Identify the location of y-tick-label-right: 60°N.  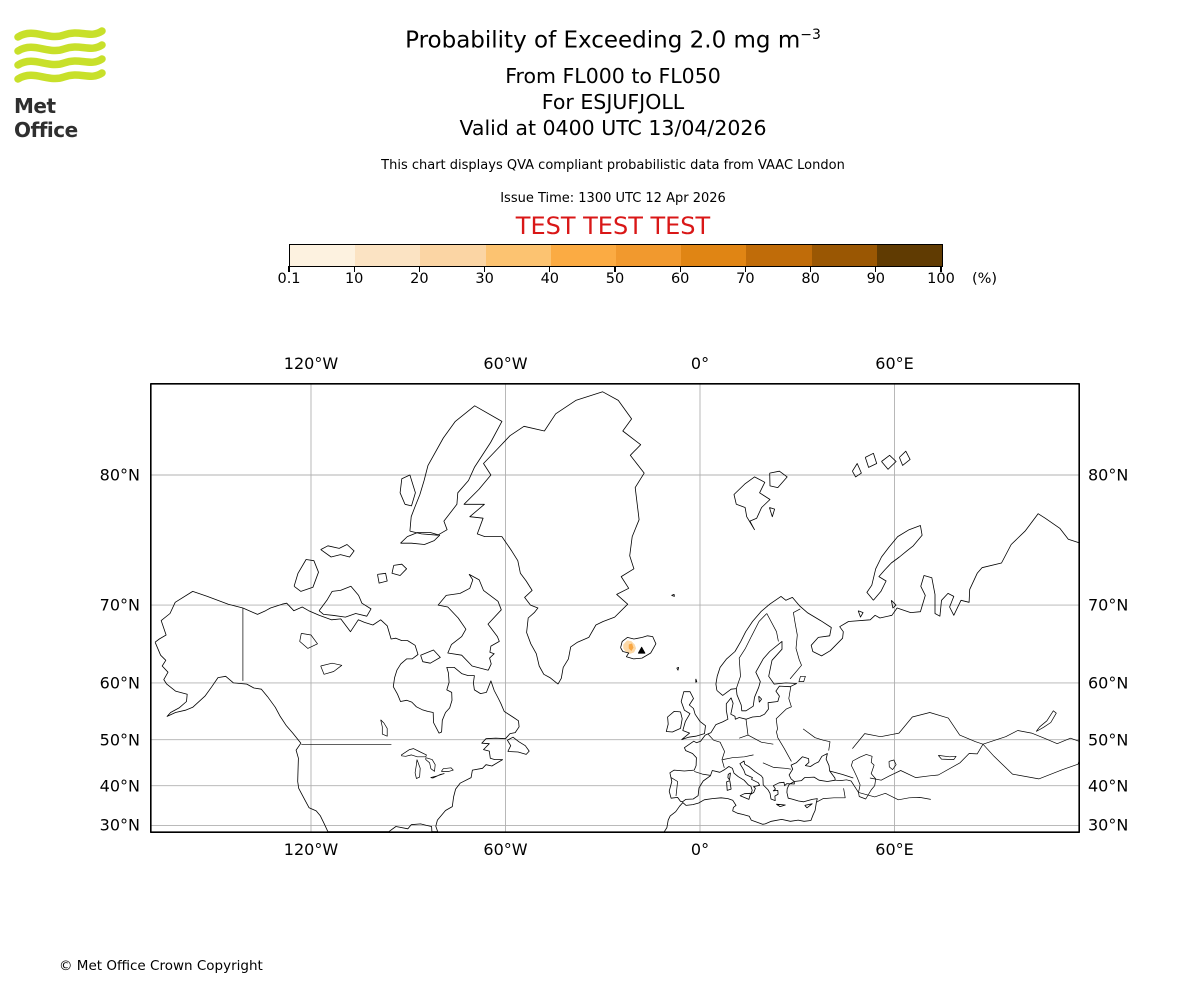
(1108, 683).